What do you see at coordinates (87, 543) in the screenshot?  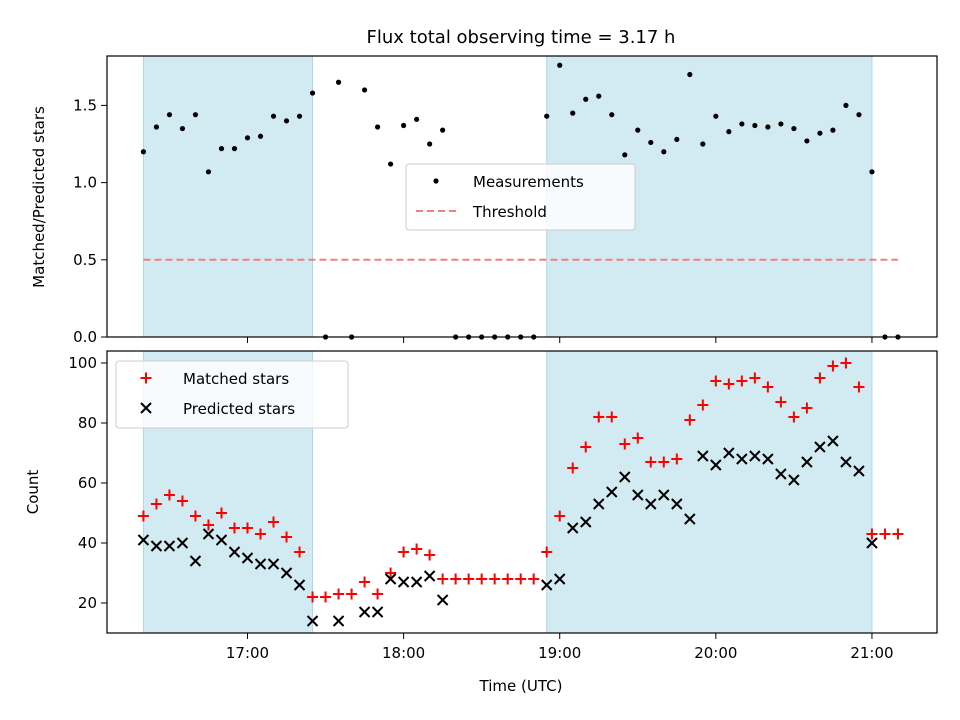 I see `y-tick-label: 40` at bounding box center [87, 543].